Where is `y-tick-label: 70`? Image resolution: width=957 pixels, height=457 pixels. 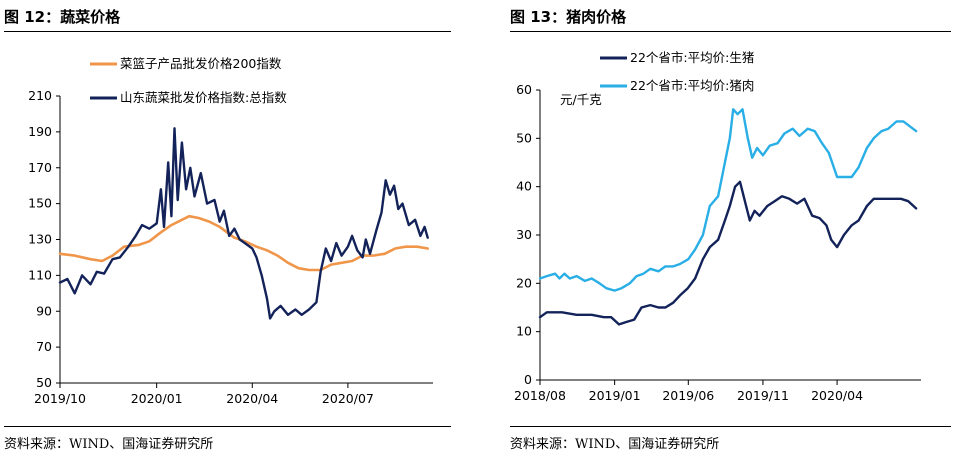 y-tick-label: 70 is located at coordinates (44, 346).